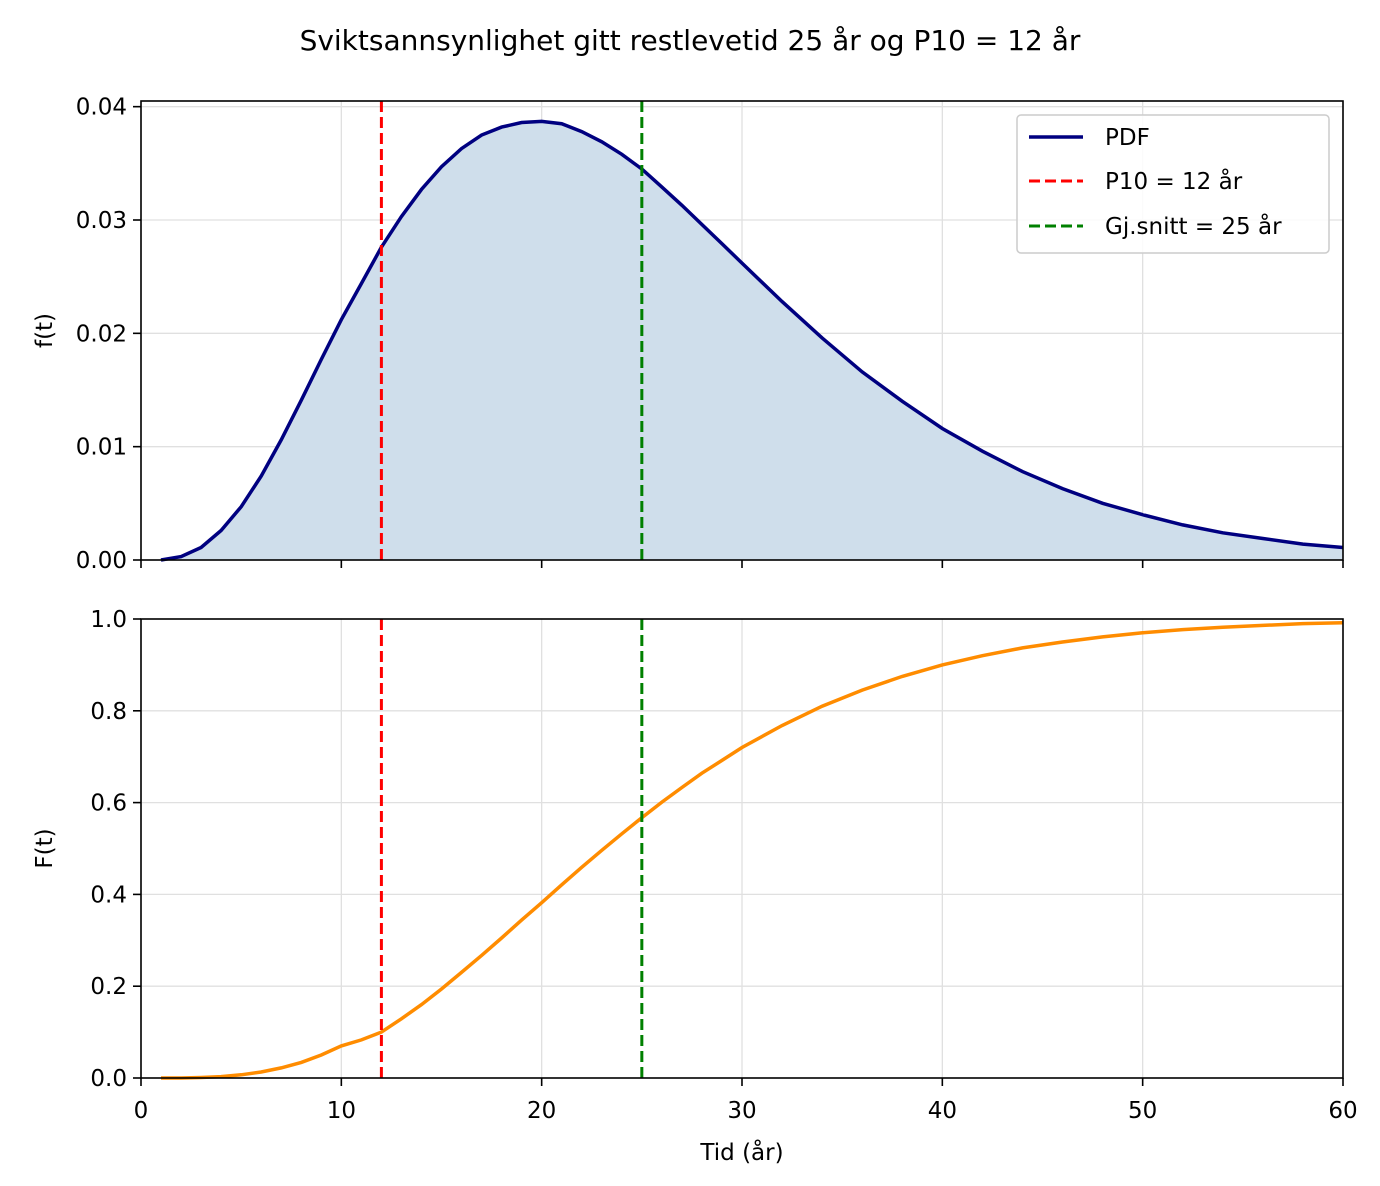 Image resolution: width=1380 pixels, height=1186 pixels. What do you see at coordinates (511, 330) in the screenshot?
I see `pdf-vlines` at bounding box center [511, 330].